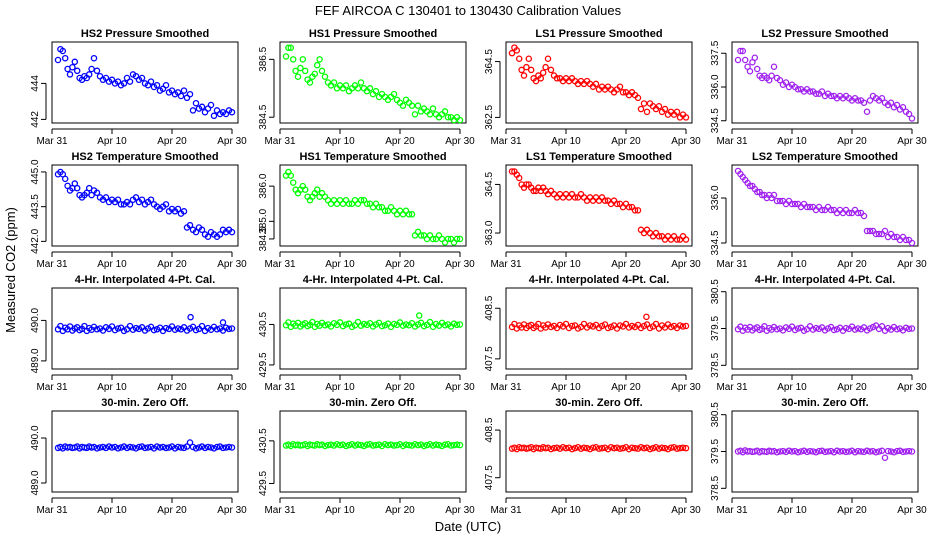 Image resolution: width=936 pixels, height=540 pixels. I want to click on y-tick-label: 429.5, so click(263, 483).